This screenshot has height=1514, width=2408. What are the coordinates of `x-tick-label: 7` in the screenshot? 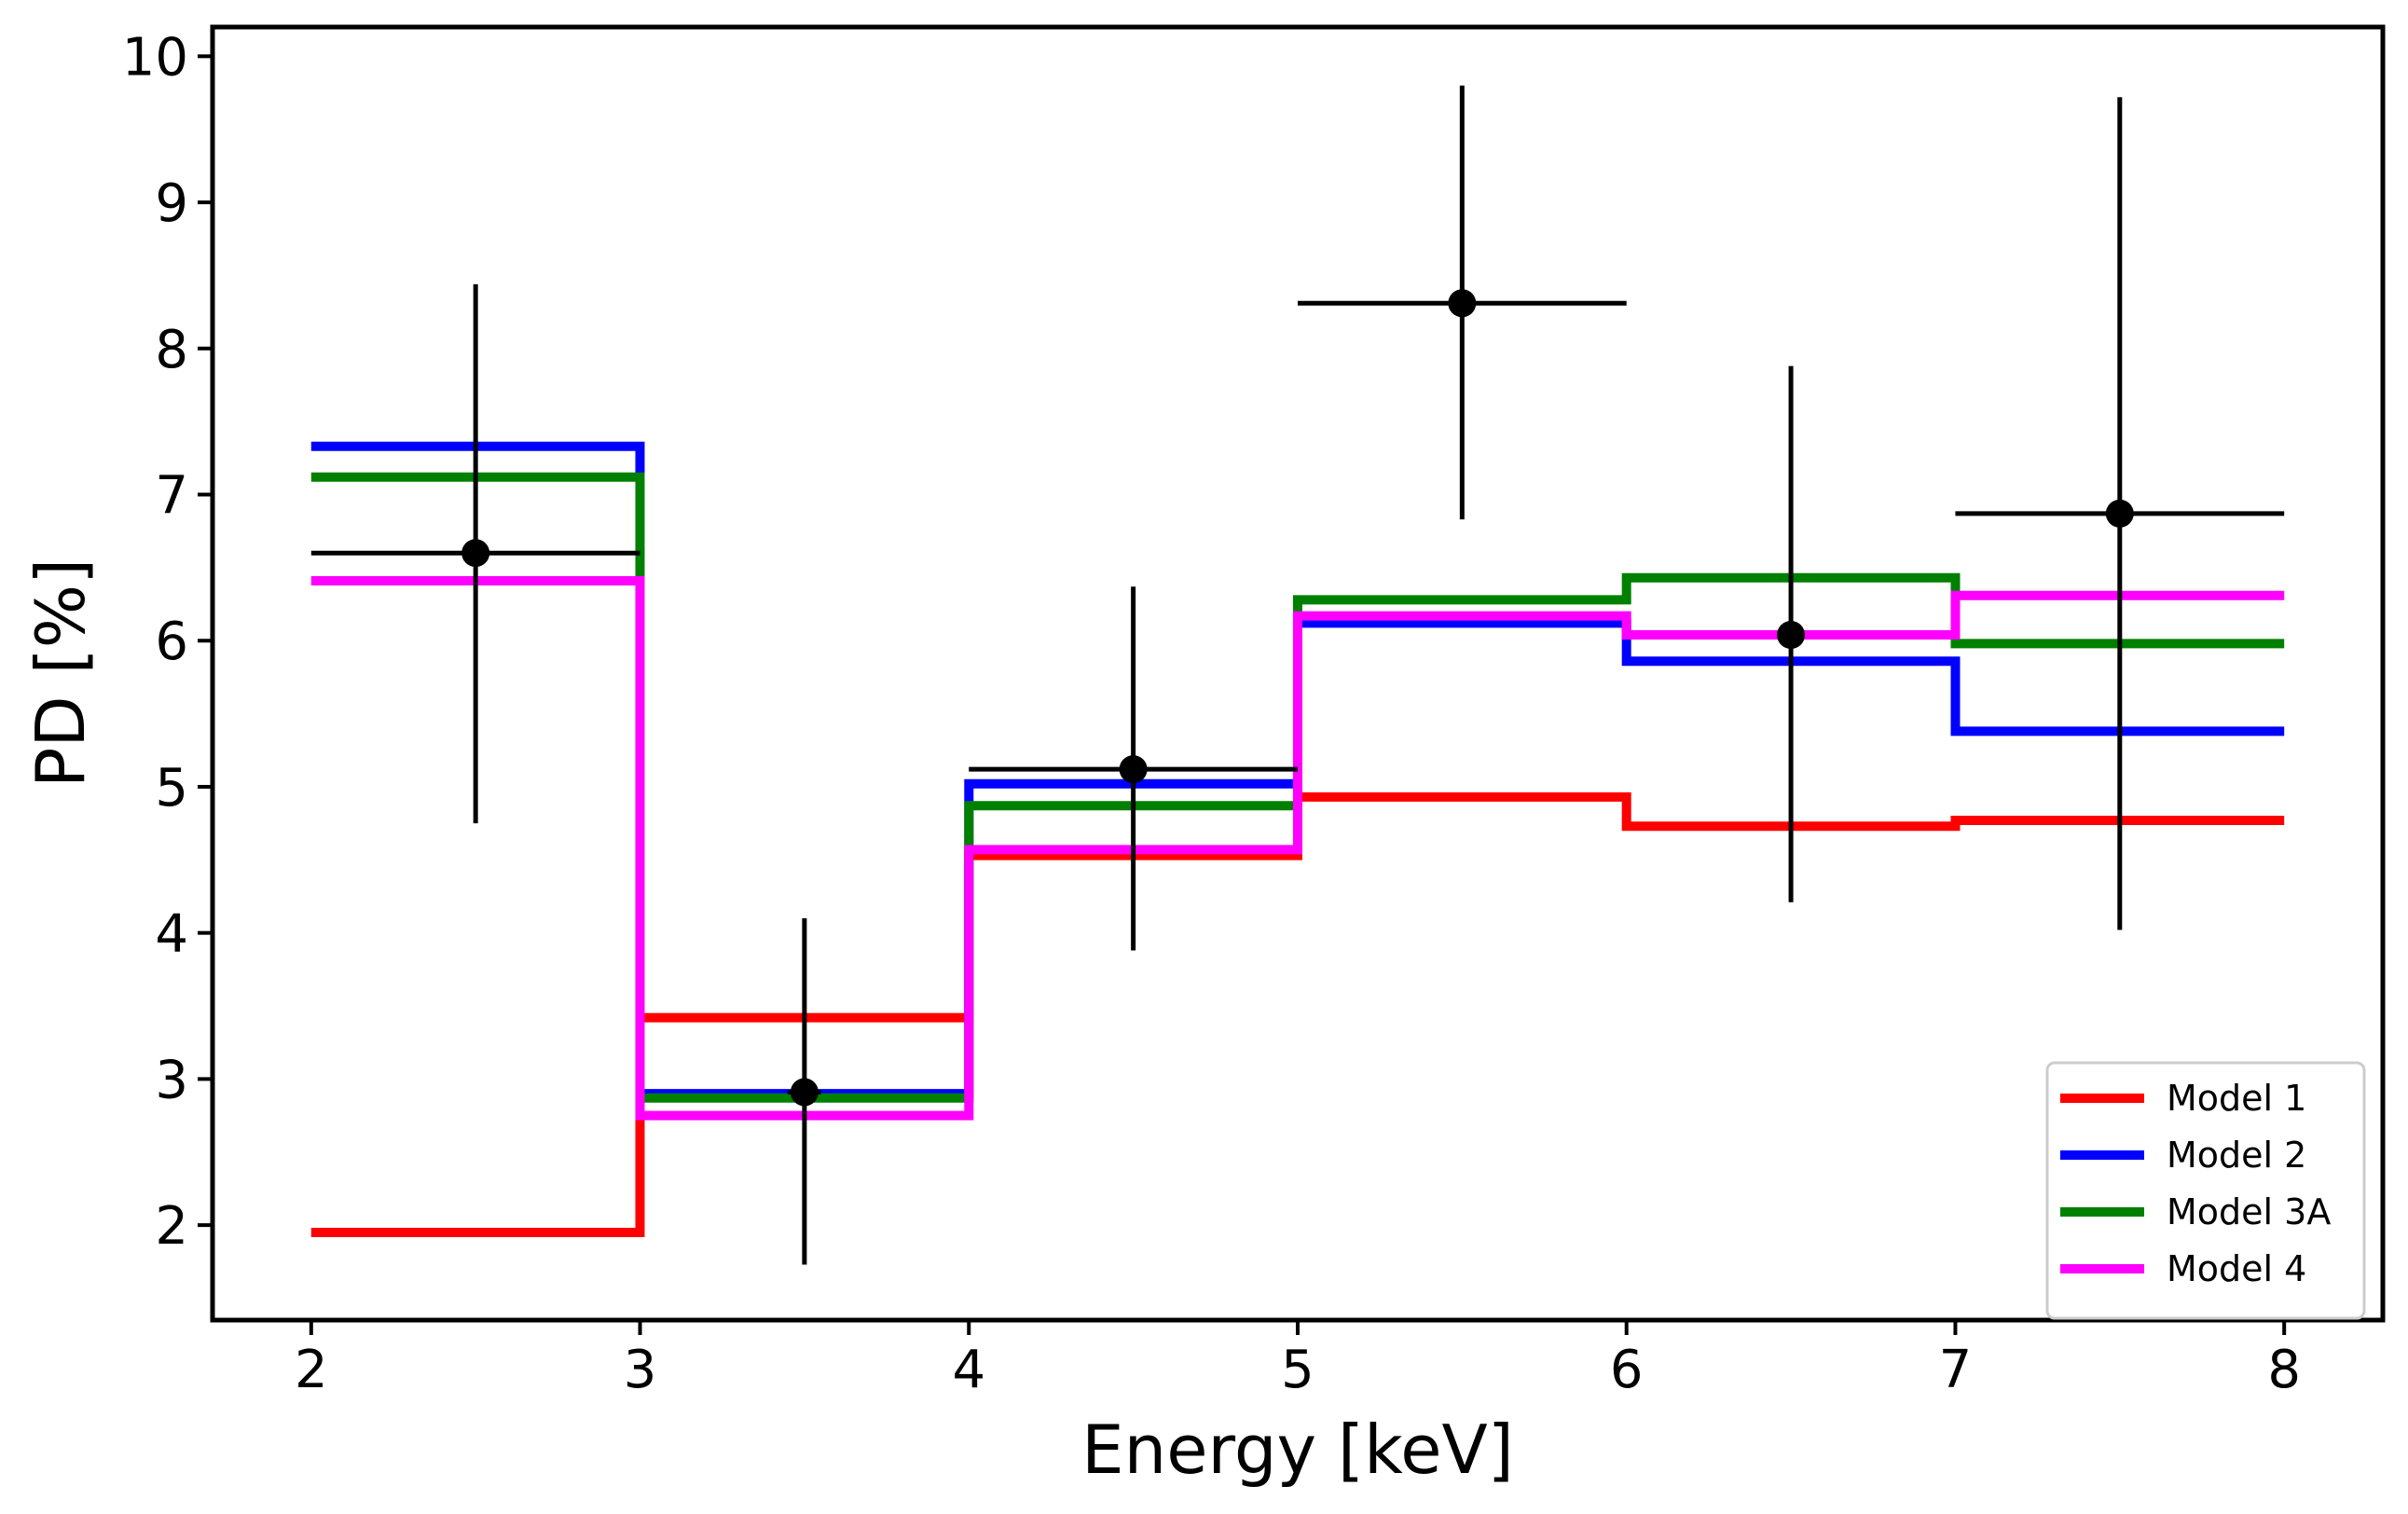 It's located at (1956, 1370).